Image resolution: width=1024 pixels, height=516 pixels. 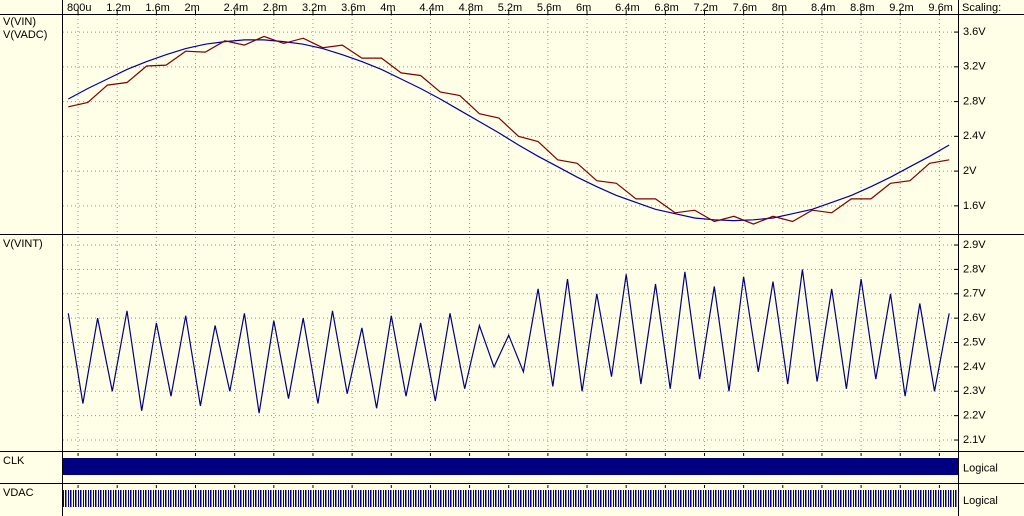 I want to click on x-tick-label: 6.8m, so click(x=666, y=8).